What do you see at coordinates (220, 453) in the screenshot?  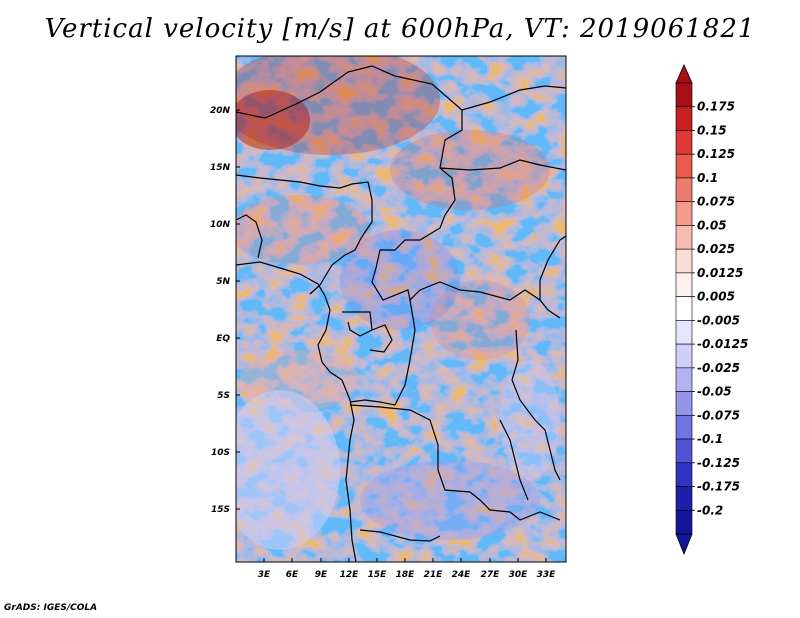 I see `lat-label: 10S` at bounding box center [220, 453].